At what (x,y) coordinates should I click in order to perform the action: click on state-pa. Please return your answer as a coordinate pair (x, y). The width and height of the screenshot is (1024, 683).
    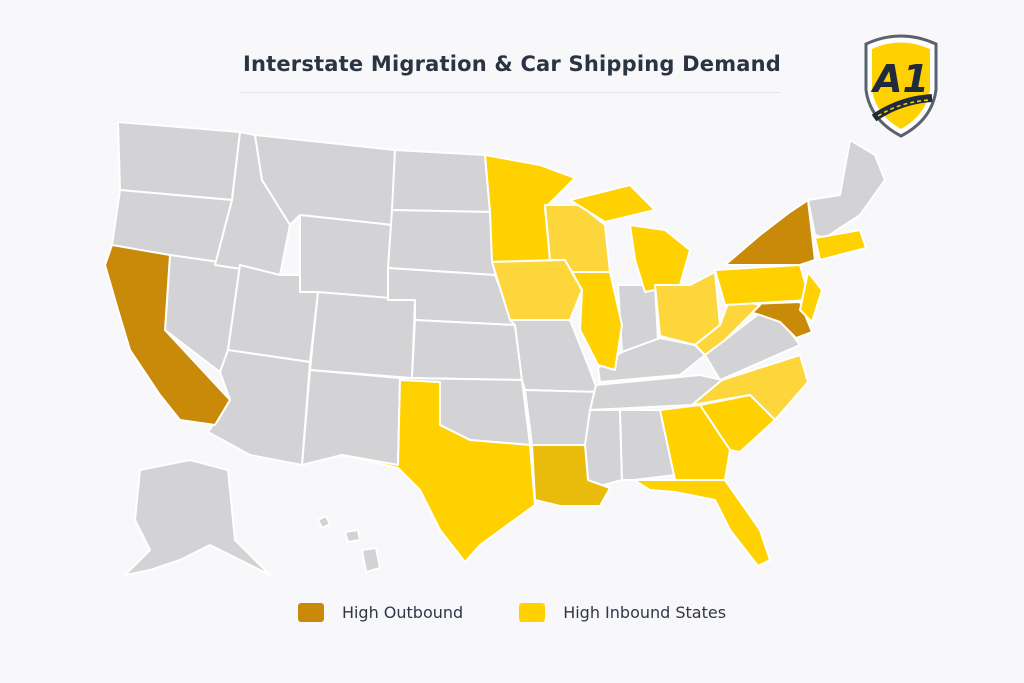
    Looking at the image, I should click on (762, 285).